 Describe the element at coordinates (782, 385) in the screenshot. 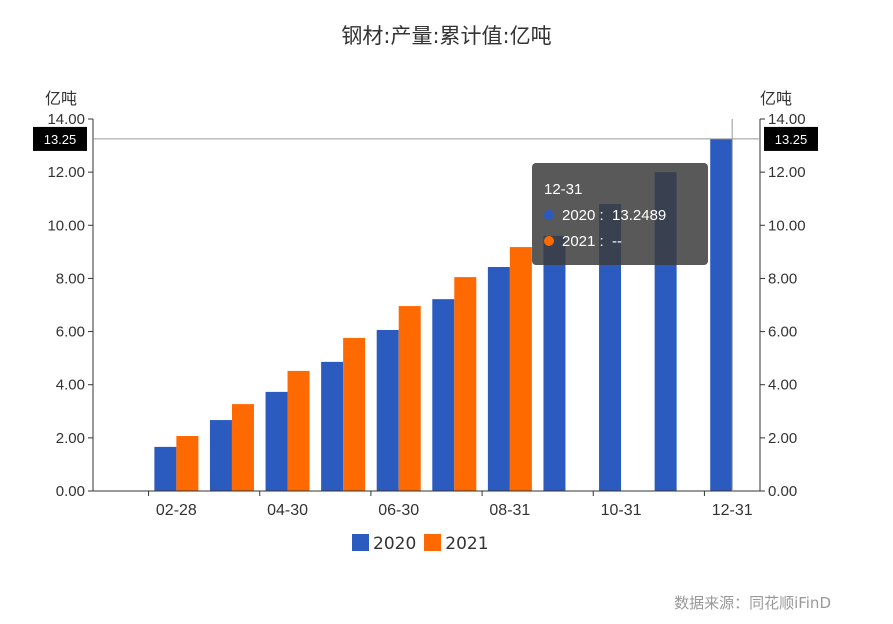

I see `y-tick-label-right: 4.00` at that location.